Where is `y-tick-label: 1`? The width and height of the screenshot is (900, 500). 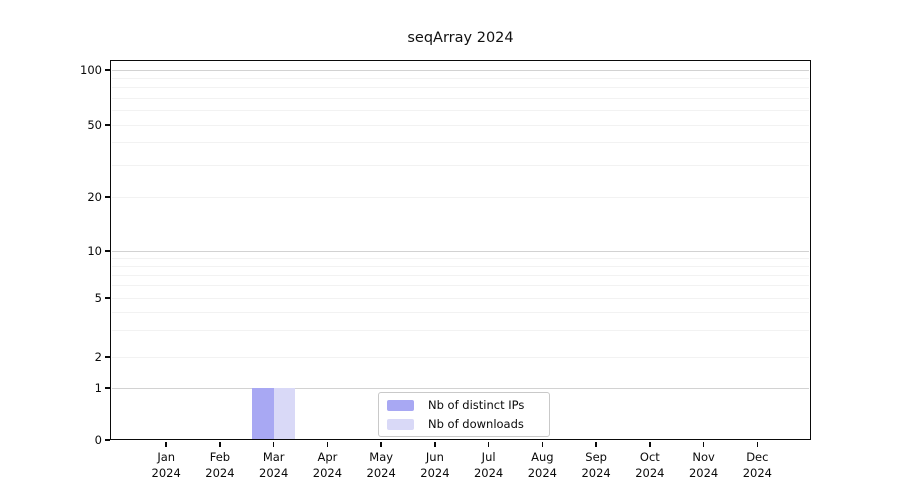
y-tick-label: 1 is located at coordinates (98, 388).